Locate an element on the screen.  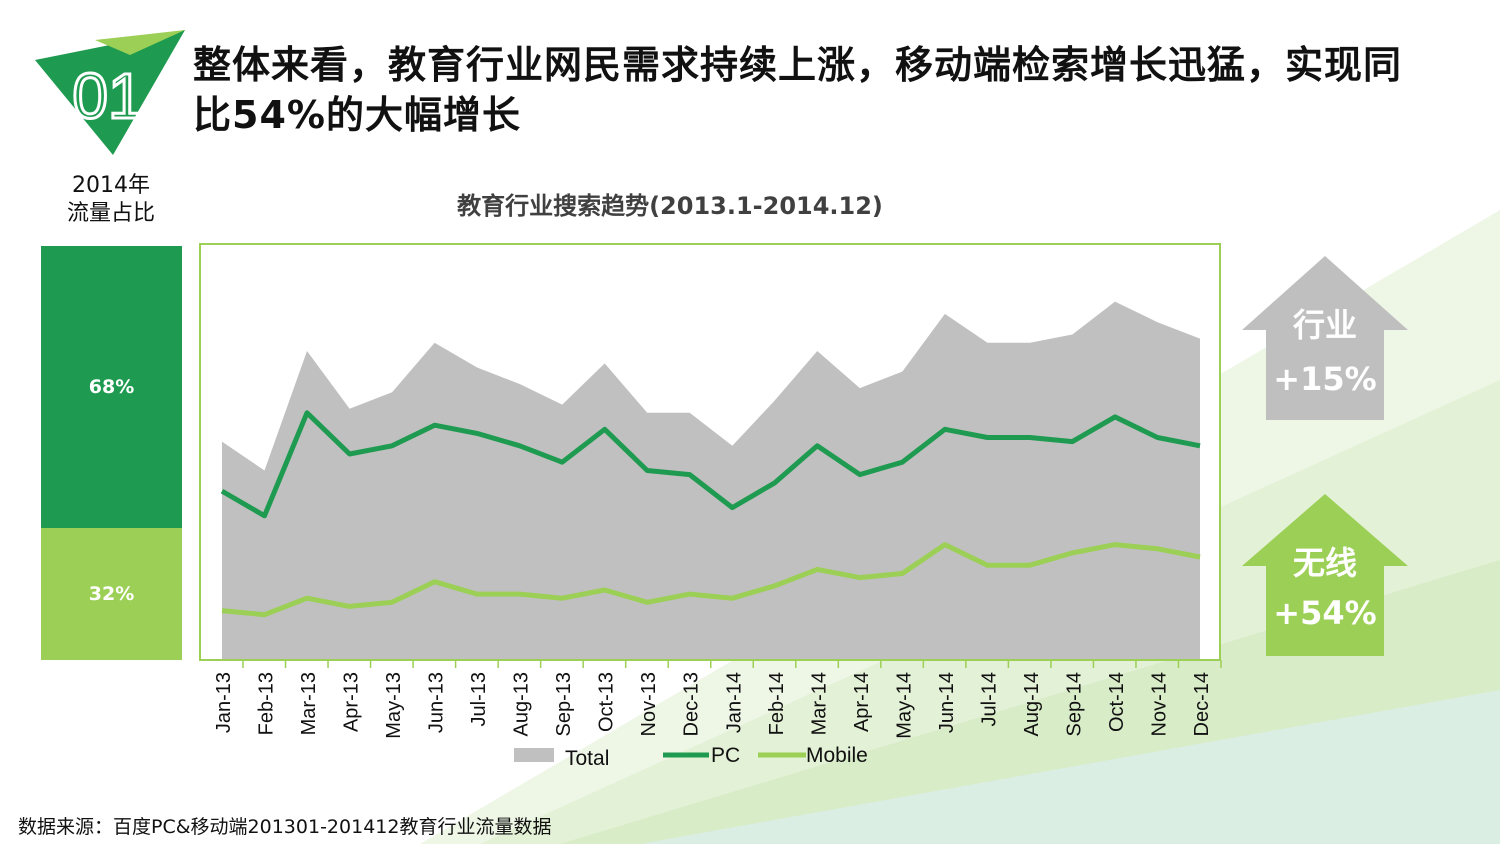
x-tick-label: May-14 is located at coordinates (904, 705).